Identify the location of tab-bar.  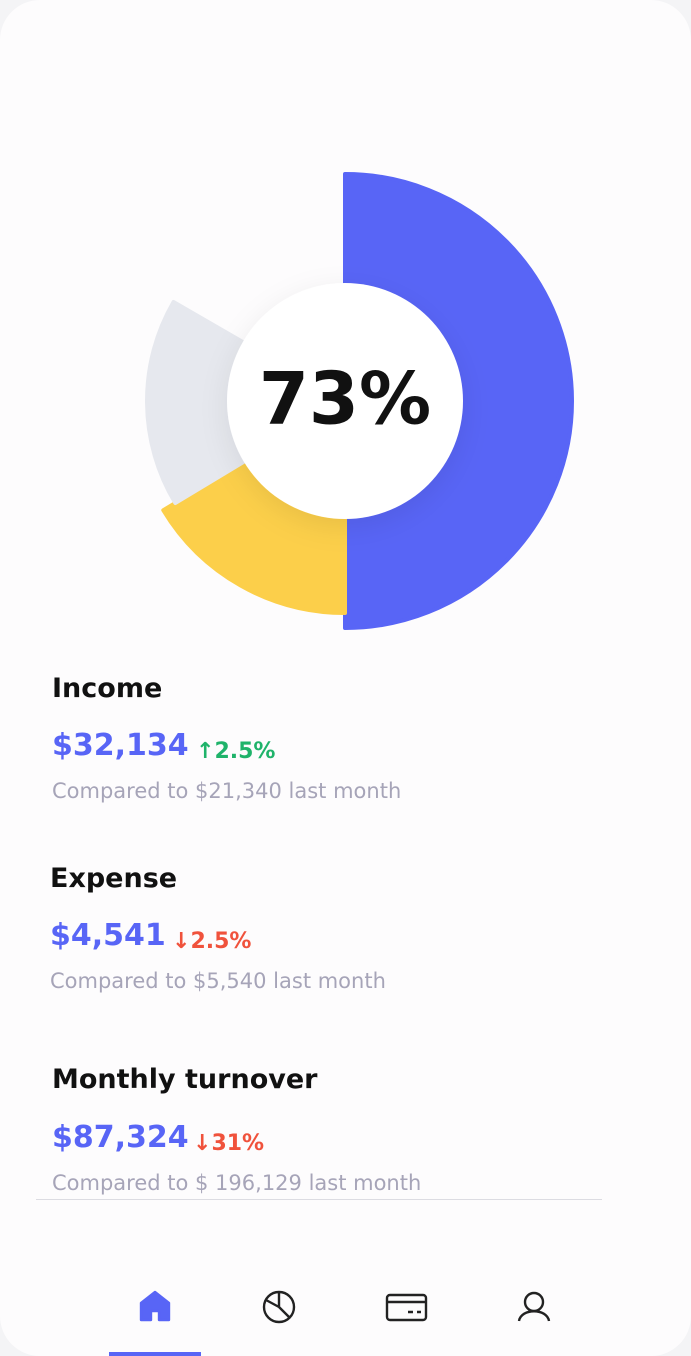
(330, 1323).